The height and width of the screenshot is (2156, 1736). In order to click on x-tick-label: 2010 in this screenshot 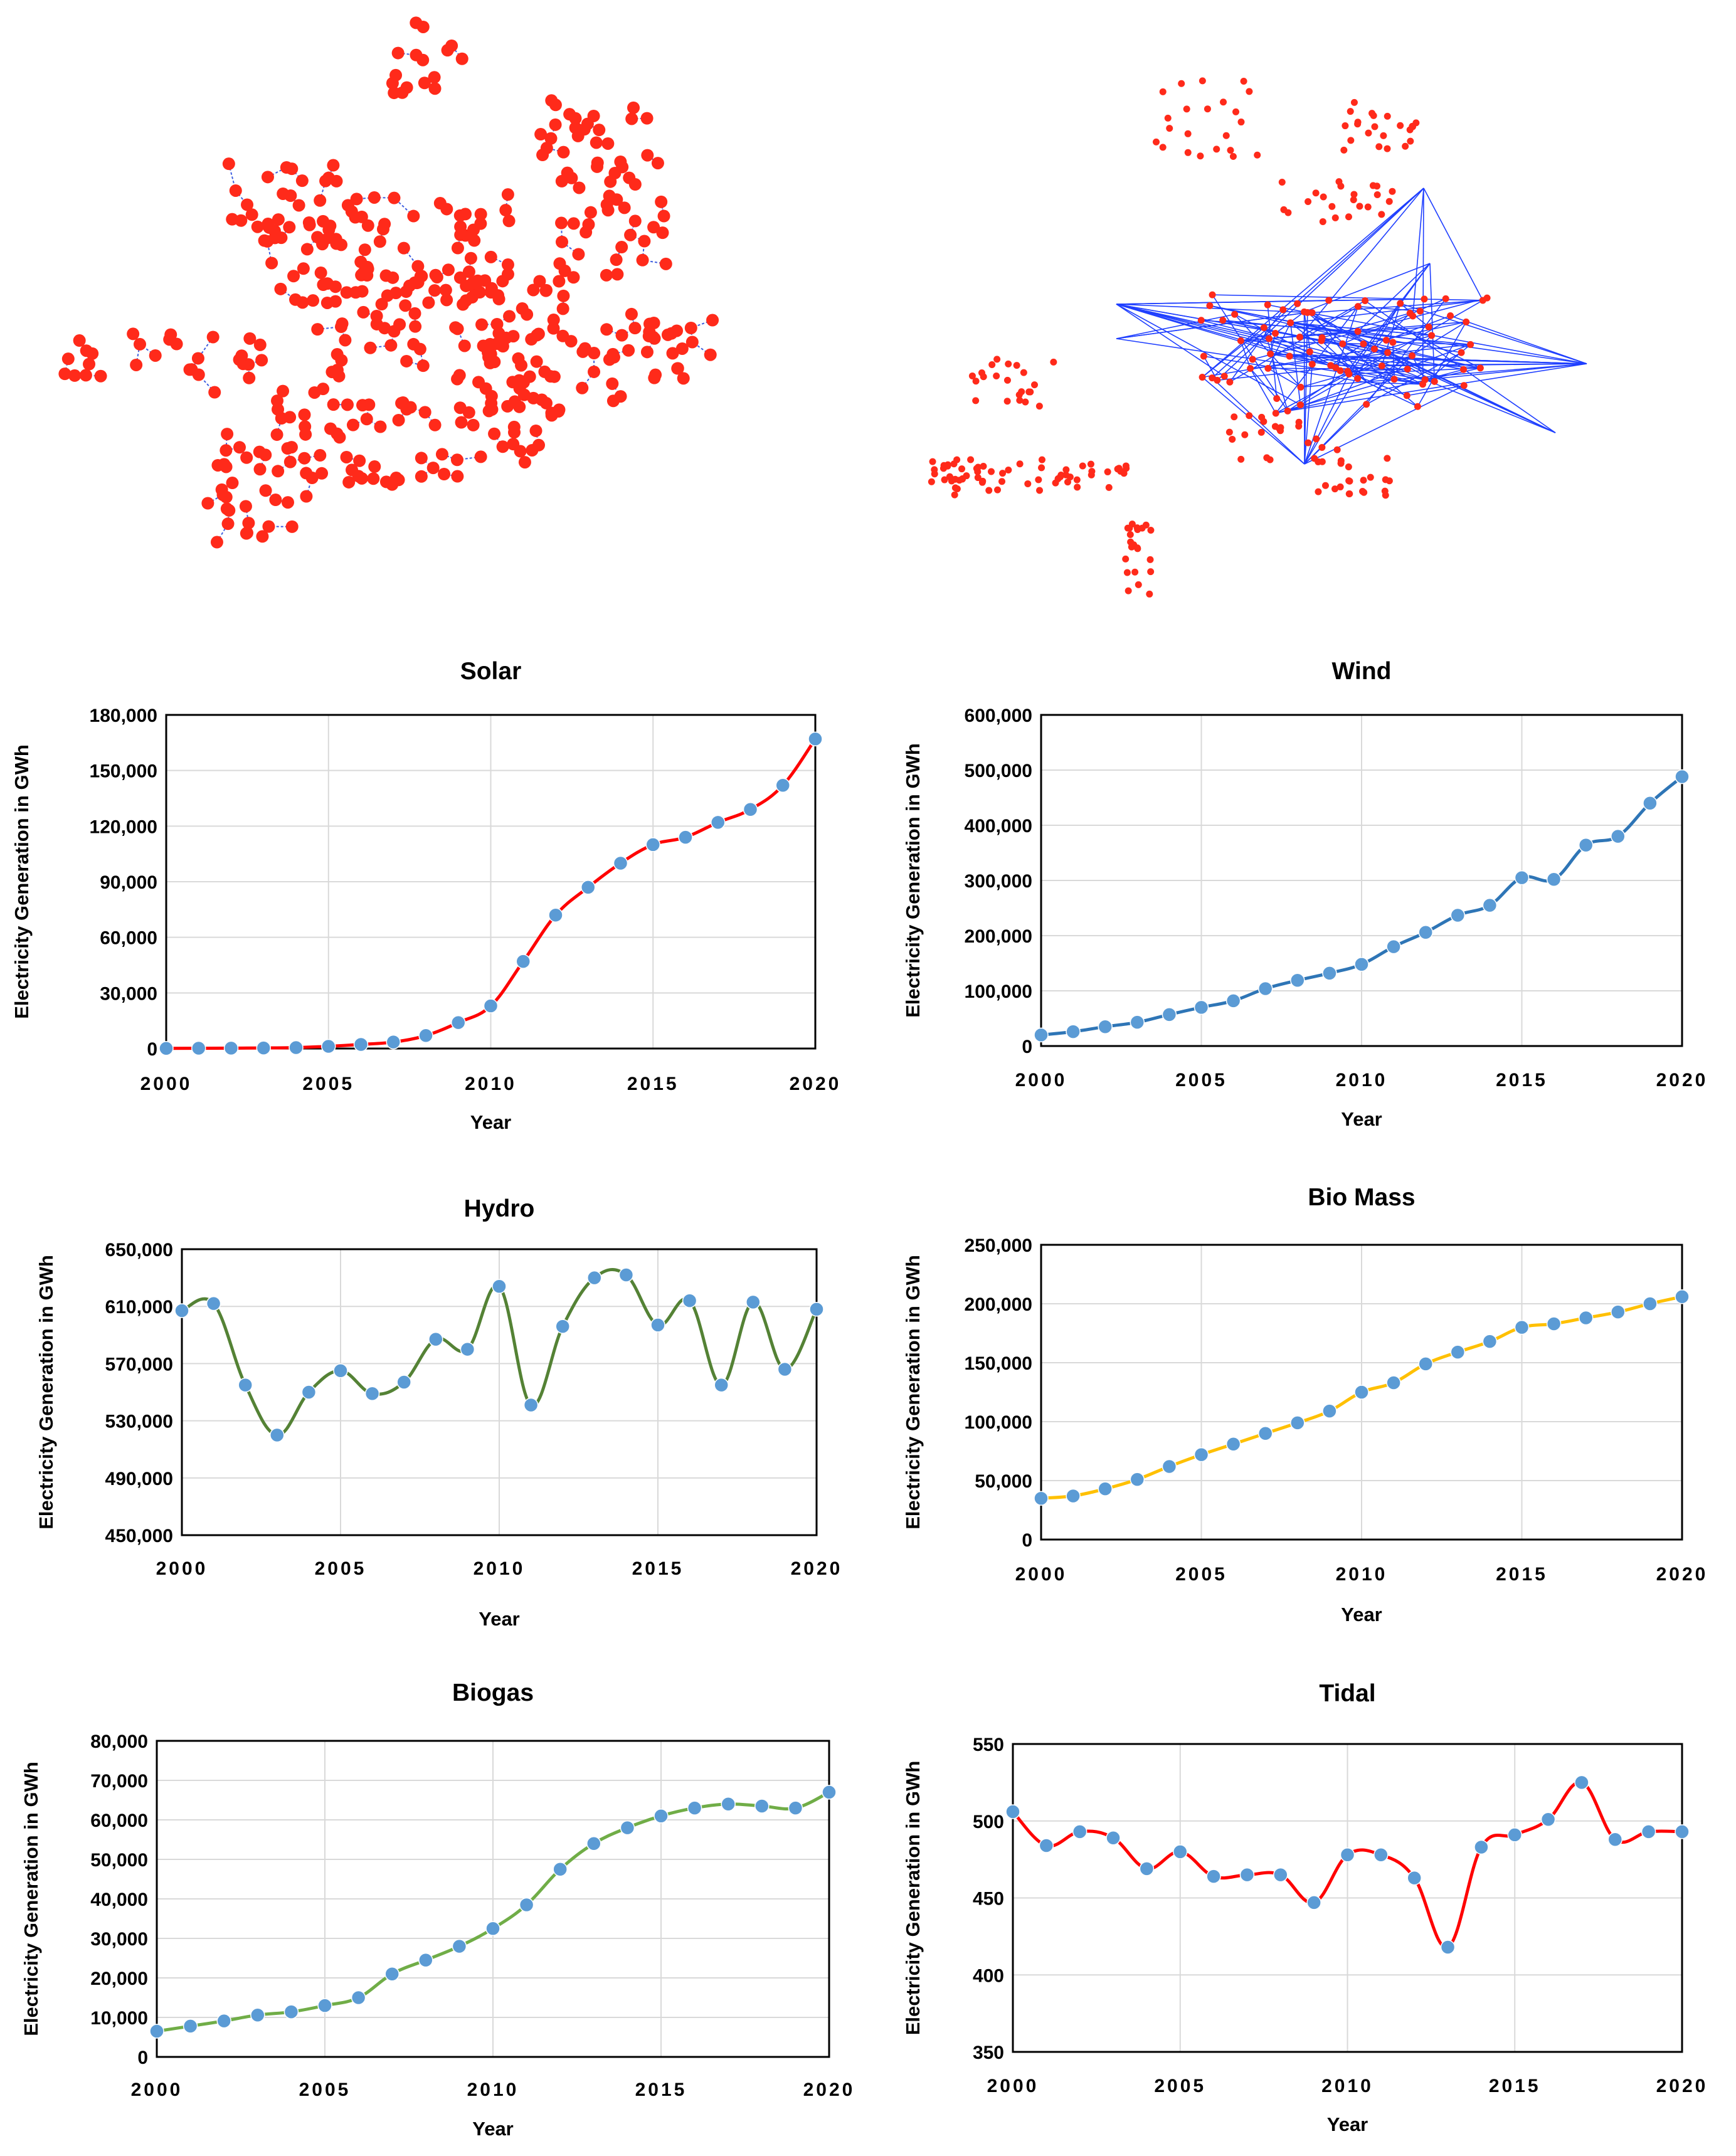, I will do `click(500, 1568)`.